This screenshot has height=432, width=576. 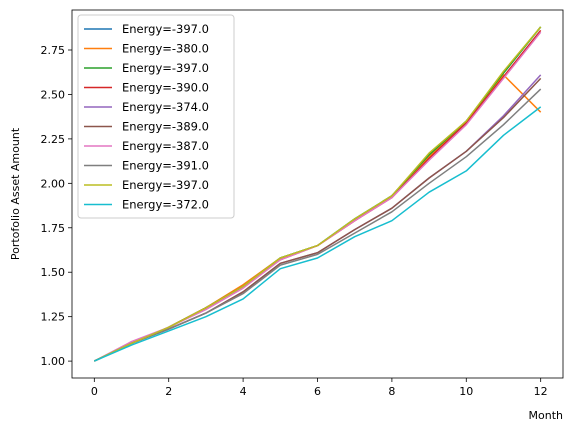 I want to click on legend-entry-label: Energy=-391.0, so click(x=165, y=166).